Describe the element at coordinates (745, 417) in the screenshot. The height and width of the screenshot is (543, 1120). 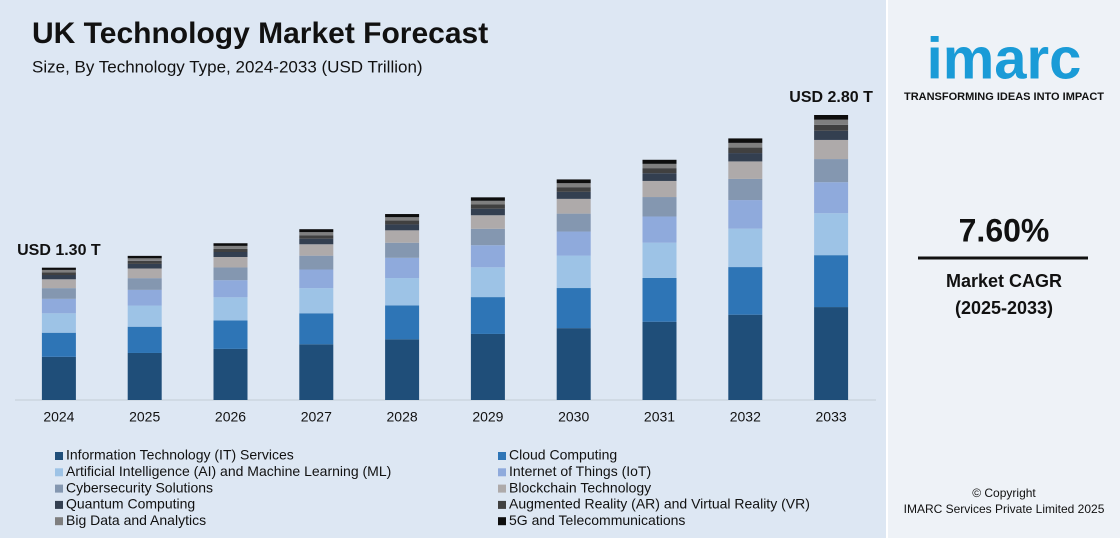
I see `x-tick-label: 2032` at that location.